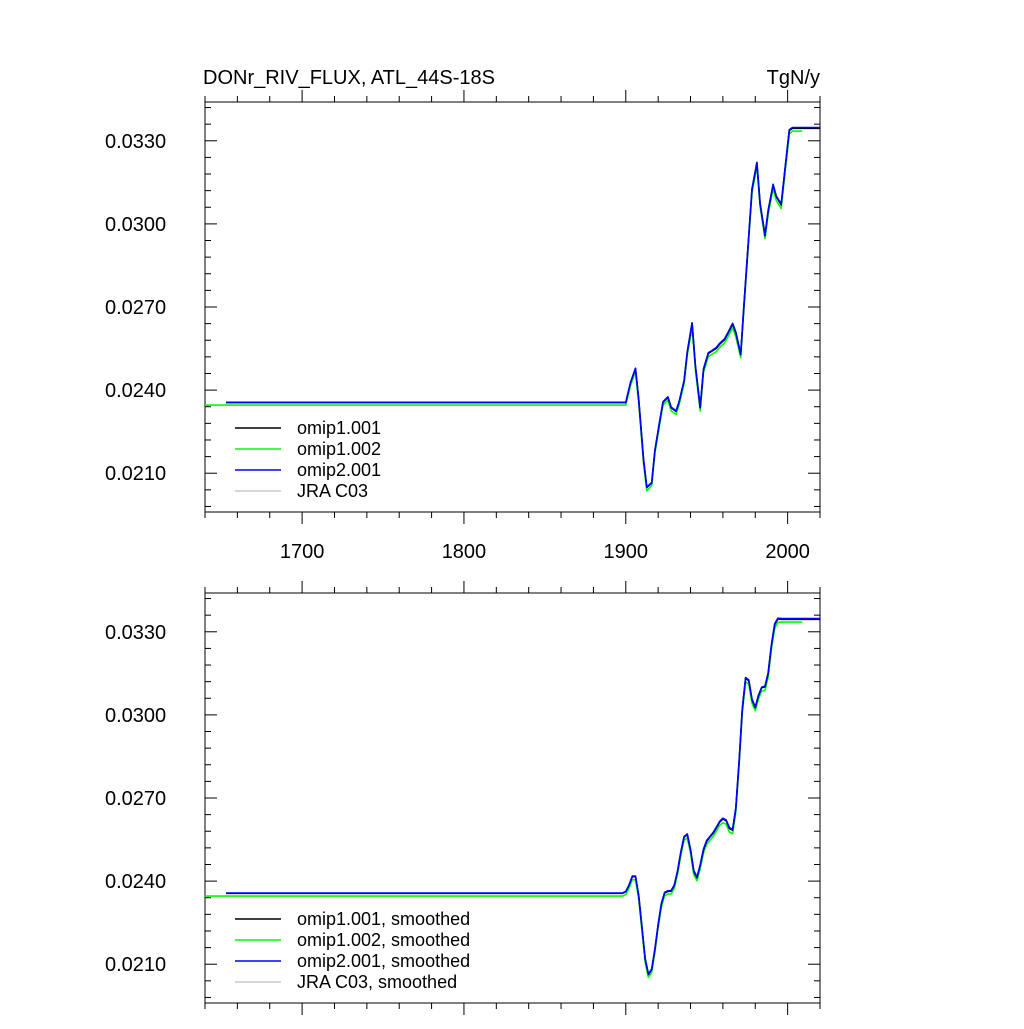 The width and height of the screenshot is (1024, 1029). Describe the element at coordinates (383, 961) in the screenshot. I see `legend-entry: omip2.001, smoothed` at that location.